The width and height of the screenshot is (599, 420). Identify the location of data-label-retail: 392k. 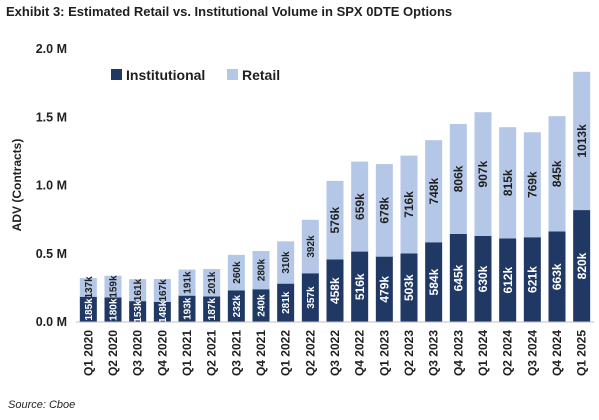
(311, 246).